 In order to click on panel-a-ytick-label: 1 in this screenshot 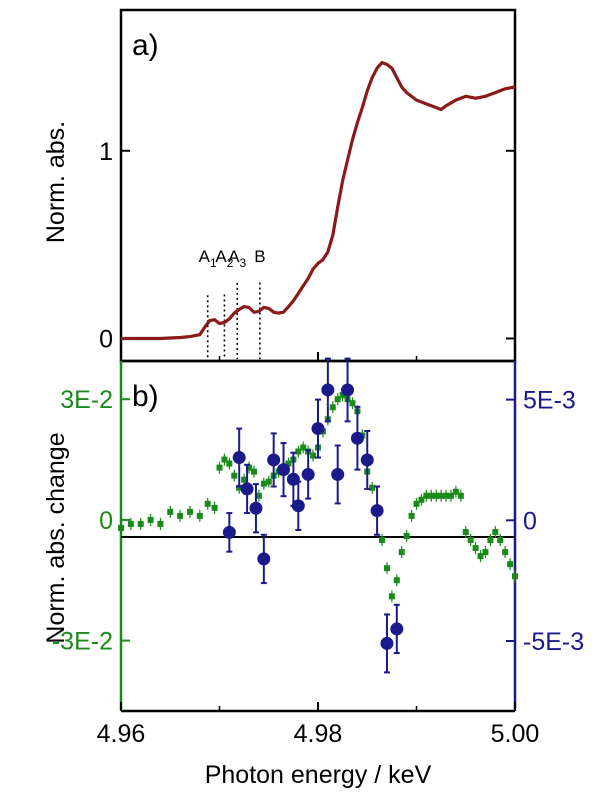, I will do `click(106, 152)`.